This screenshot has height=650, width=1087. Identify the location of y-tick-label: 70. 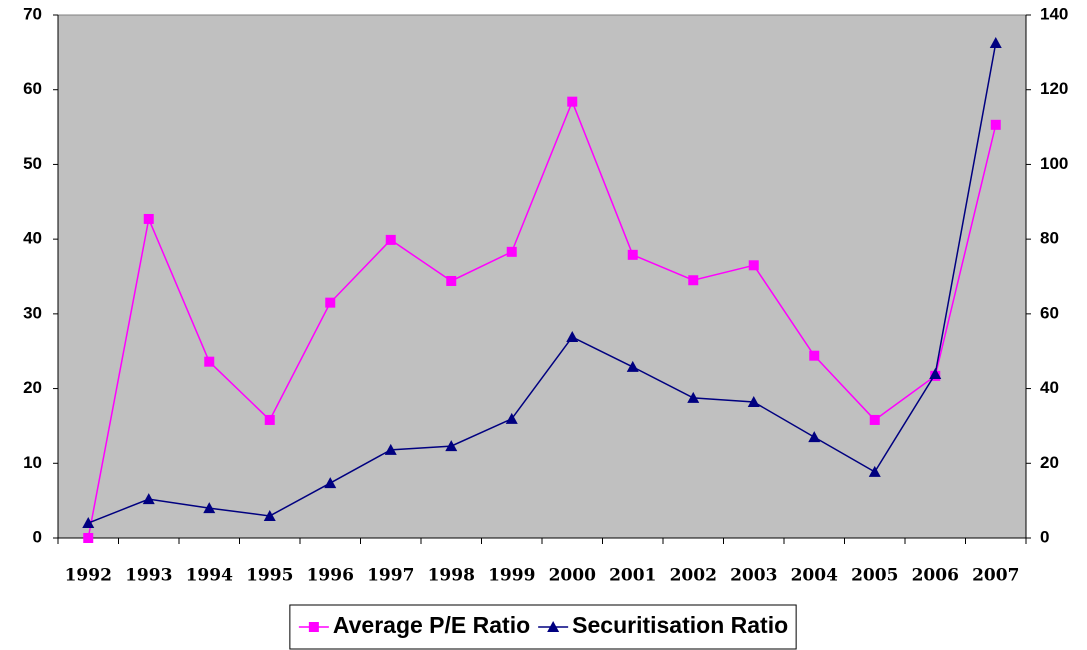
(32, 13).